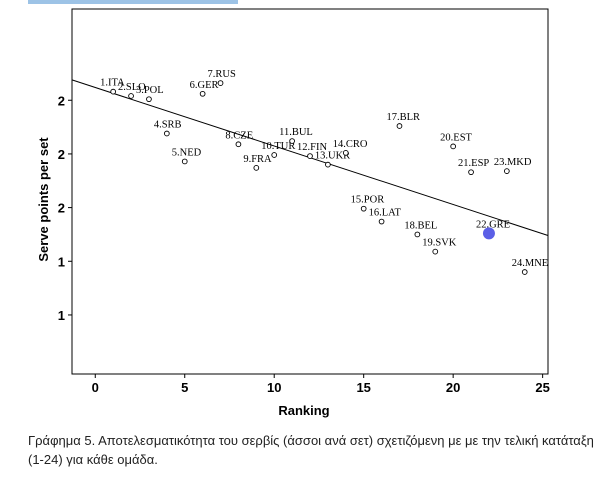 This screenshot has height=484, width=608. Describe the element at coordinates (473, 163) in the screenshot. I see `data-point-label: 21.ESP` at that location.